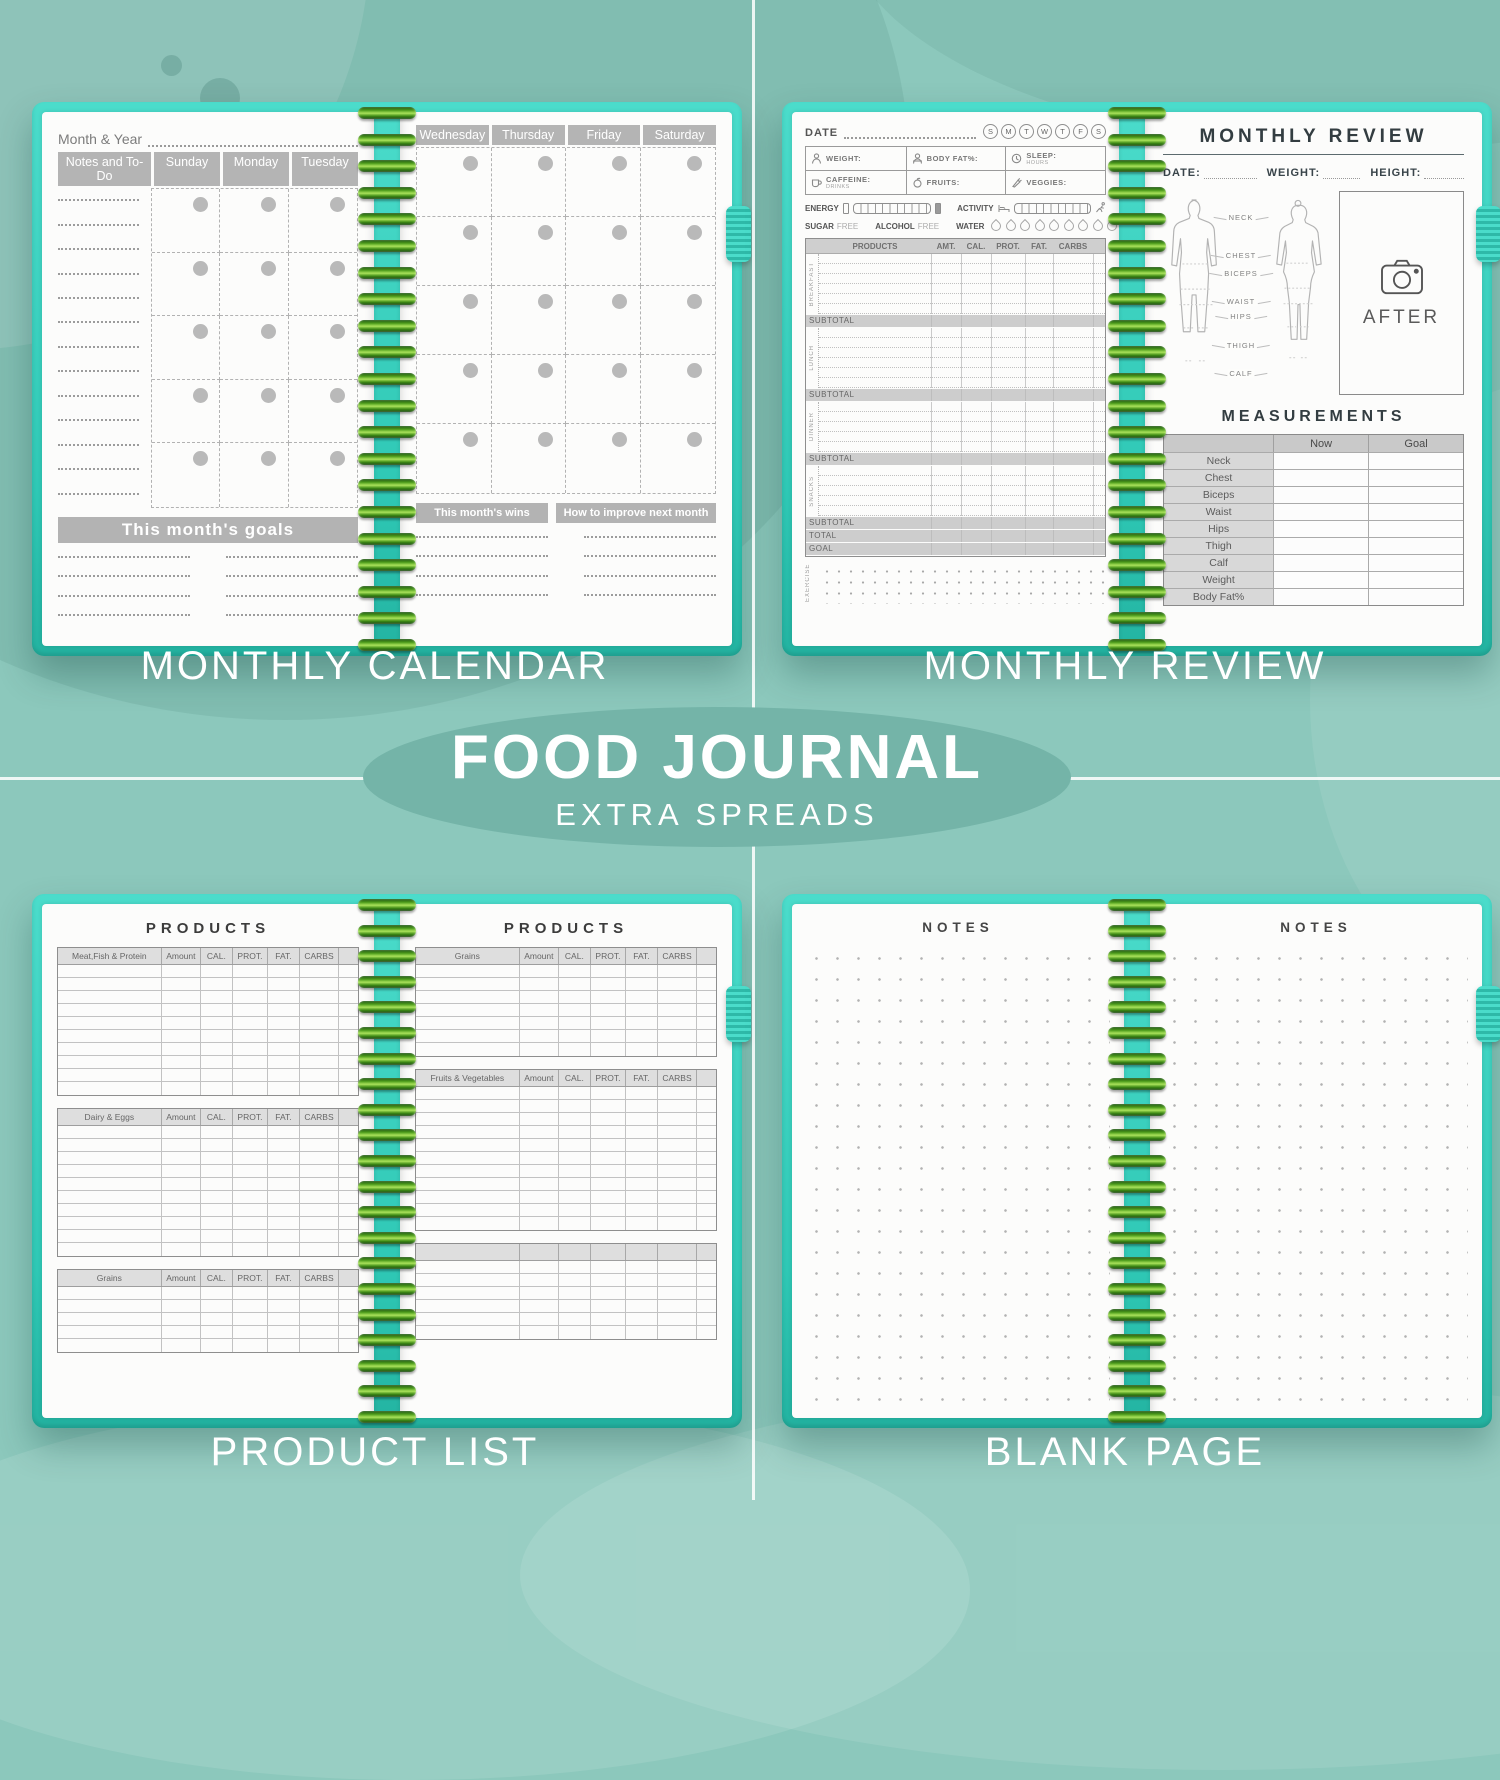 The height and width of the screenshot is (1780, 1500). What do you see at coordinates (812, 358) in the screenshot?
I see `lunch-label: LUNCH` at bounding box center [812, 358].